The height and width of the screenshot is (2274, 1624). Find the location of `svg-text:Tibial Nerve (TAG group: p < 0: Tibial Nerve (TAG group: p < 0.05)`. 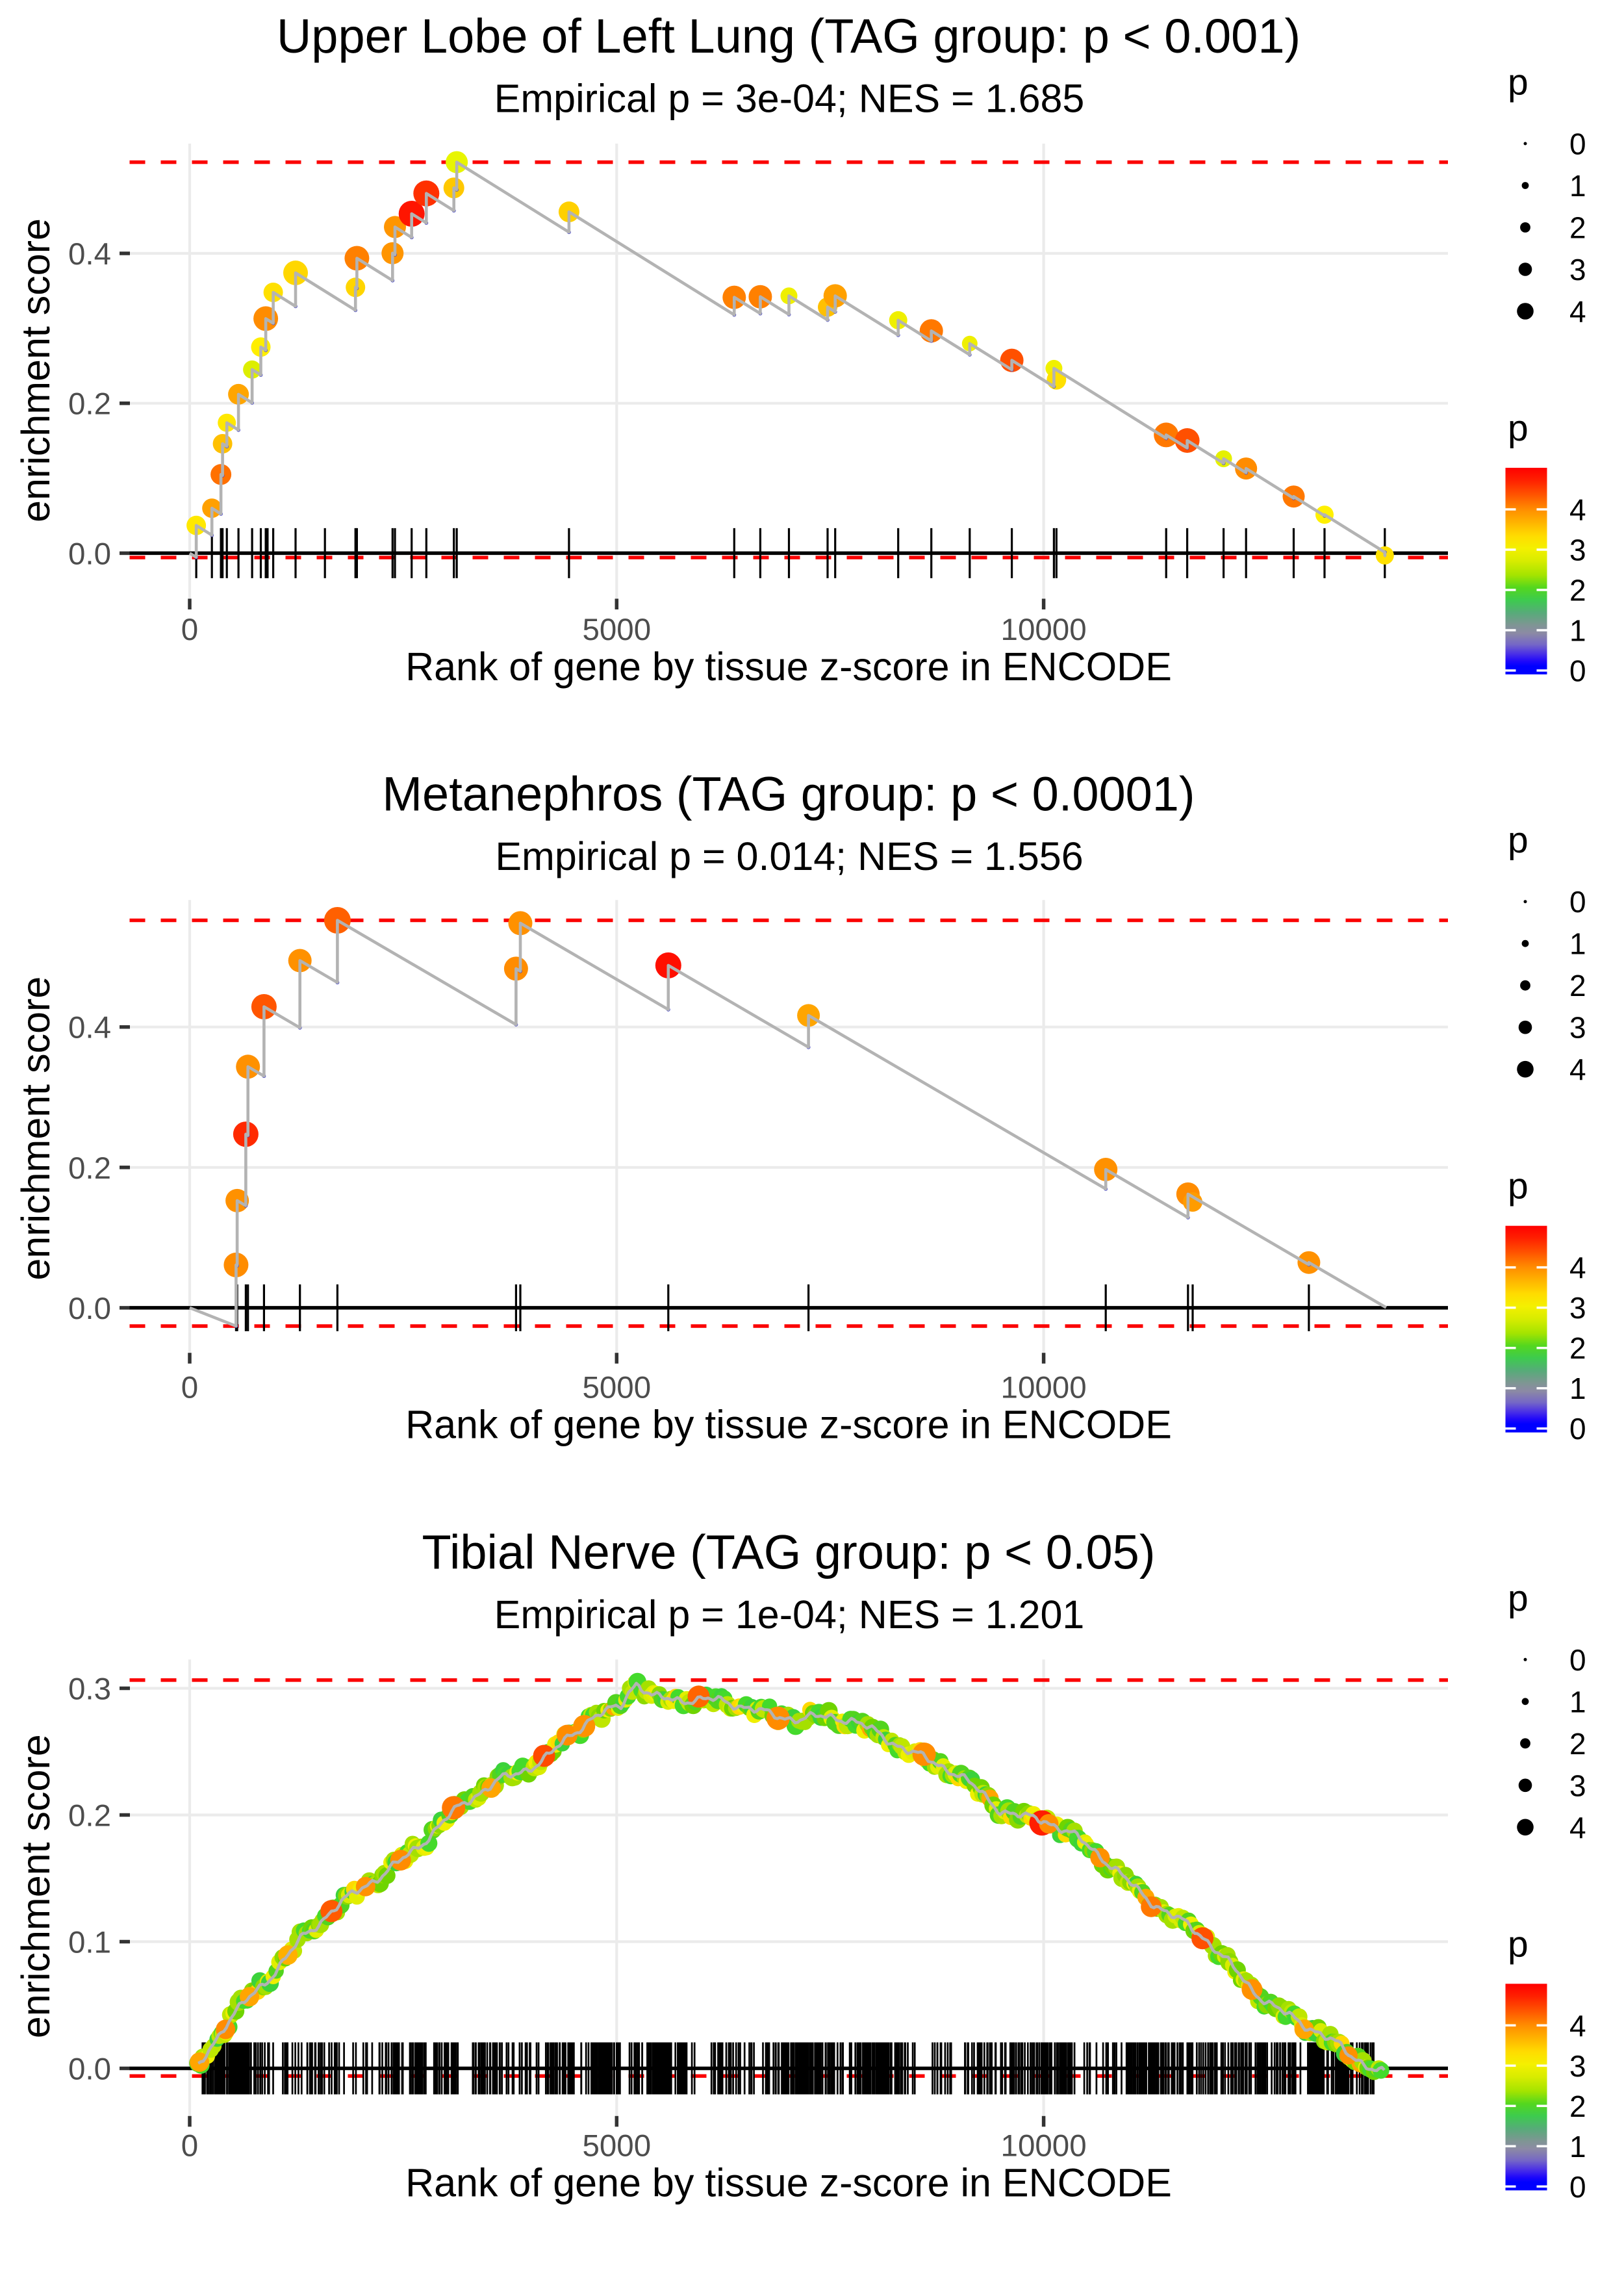

svg-text:Tibial Nerve (TAG group: p < 0: Tibial Nerve (TAG group: p < 0.05) is located at coordinates (789, 1552).